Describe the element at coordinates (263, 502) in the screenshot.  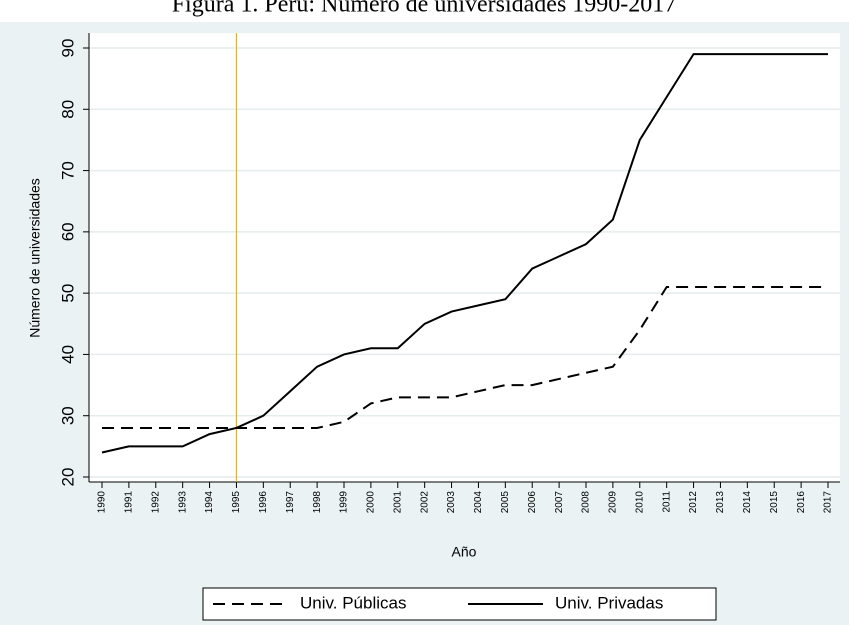
I see `x-tick-label: 1996` at that location.